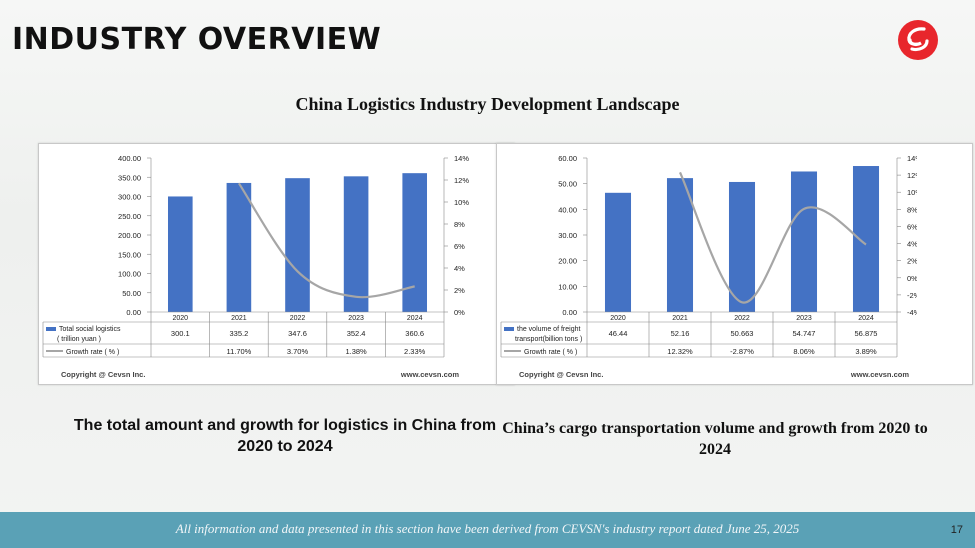  Describe the element at coordinates (129, 254) in the screenshot. I see `y-tick-label: 150.00` at that location.